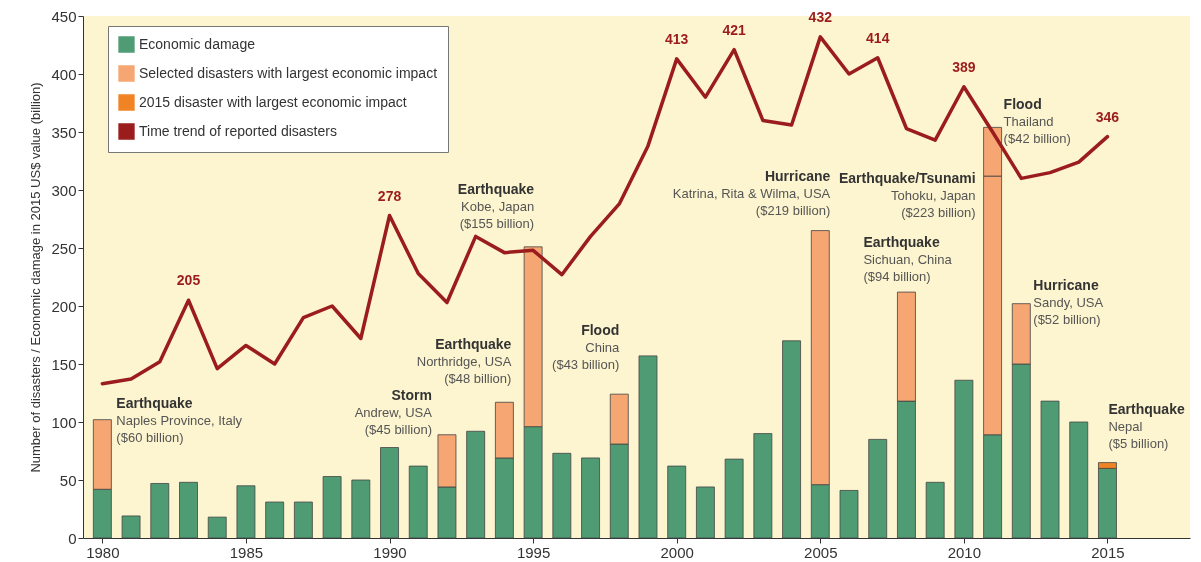 The width and height of the screenshot is (1201, 562). I want to click on legend-label: Selected disasters with largest economic impact, so click(288, 72).